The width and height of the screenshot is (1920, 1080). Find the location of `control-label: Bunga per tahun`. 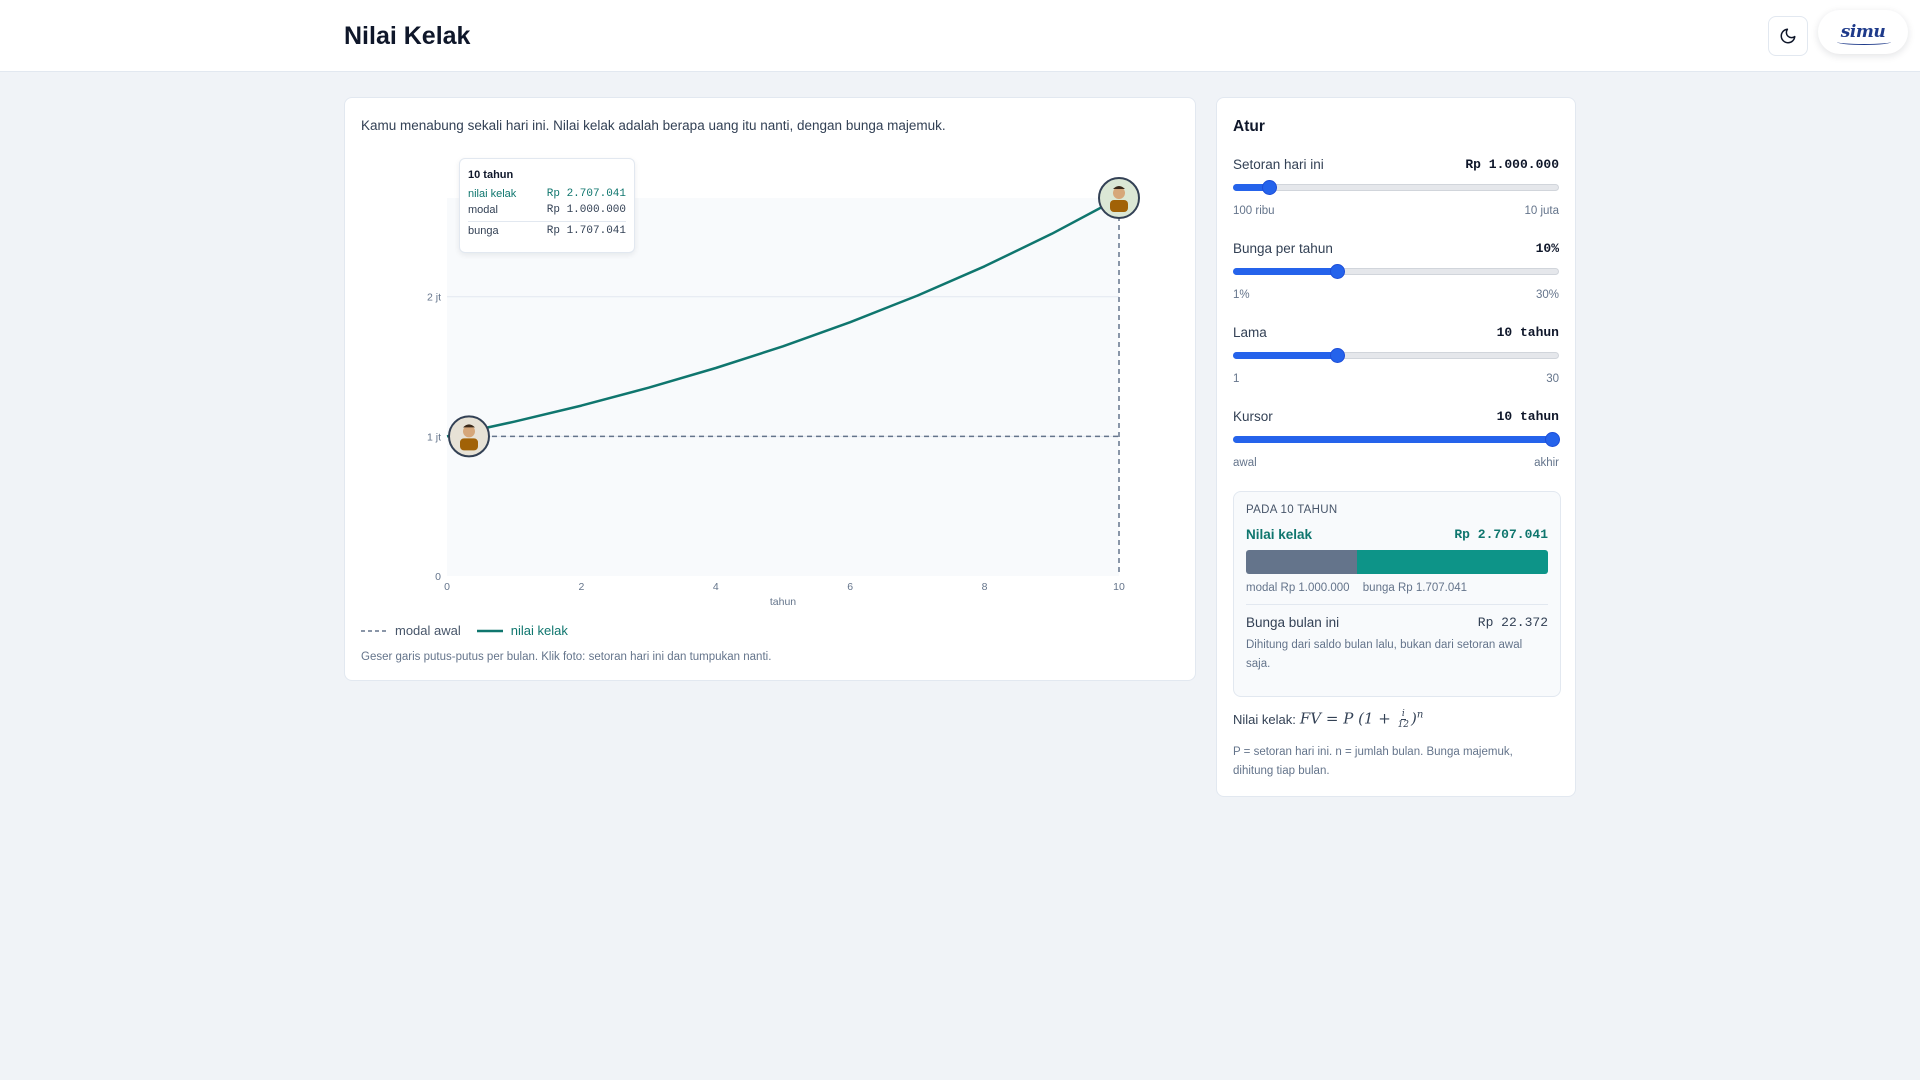

control-label: Bunga per tahun is located at coordinates (1283, 248).